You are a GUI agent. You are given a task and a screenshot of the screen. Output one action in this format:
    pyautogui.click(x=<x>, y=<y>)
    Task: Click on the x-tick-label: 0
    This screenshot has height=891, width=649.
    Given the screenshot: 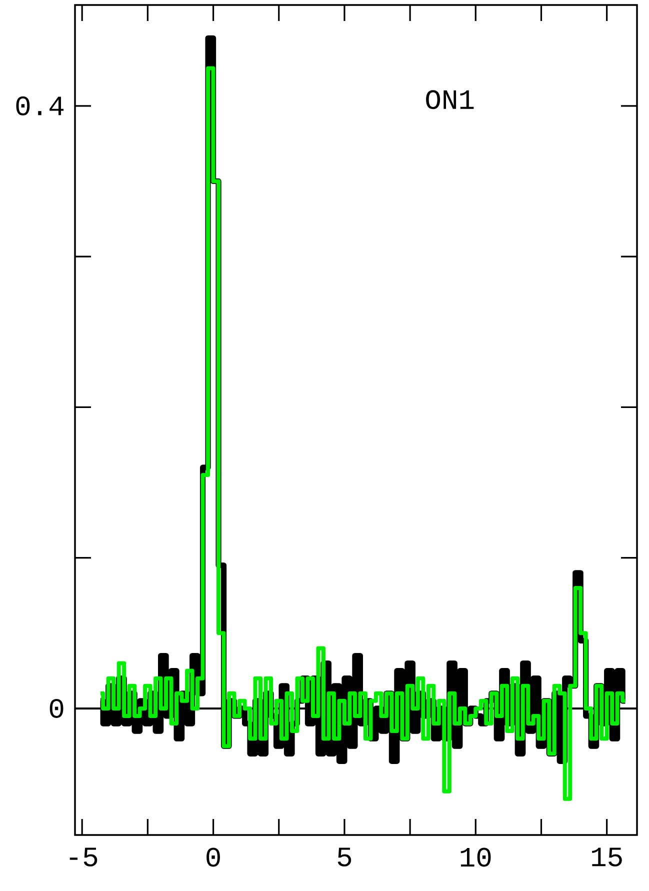 What is the action you would take?
    pyautogui.click(x=213, y=857)
    